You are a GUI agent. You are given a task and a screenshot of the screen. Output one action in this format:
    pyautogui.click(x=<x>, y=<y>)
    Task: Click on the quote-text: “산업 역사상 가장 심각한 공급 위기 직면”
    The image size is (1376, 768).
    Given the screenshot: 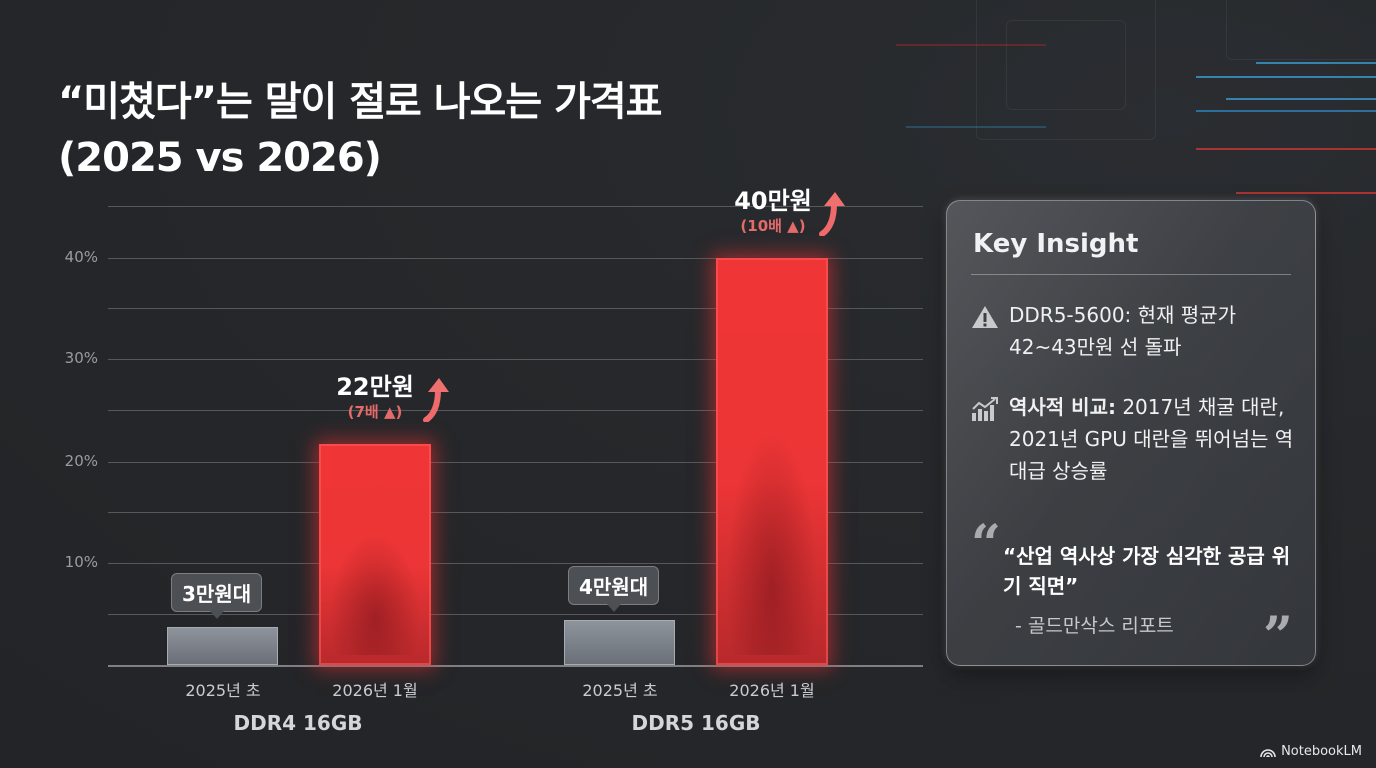 What is the action you would take?
    pyautogui.click(x=1147, y=571)
    